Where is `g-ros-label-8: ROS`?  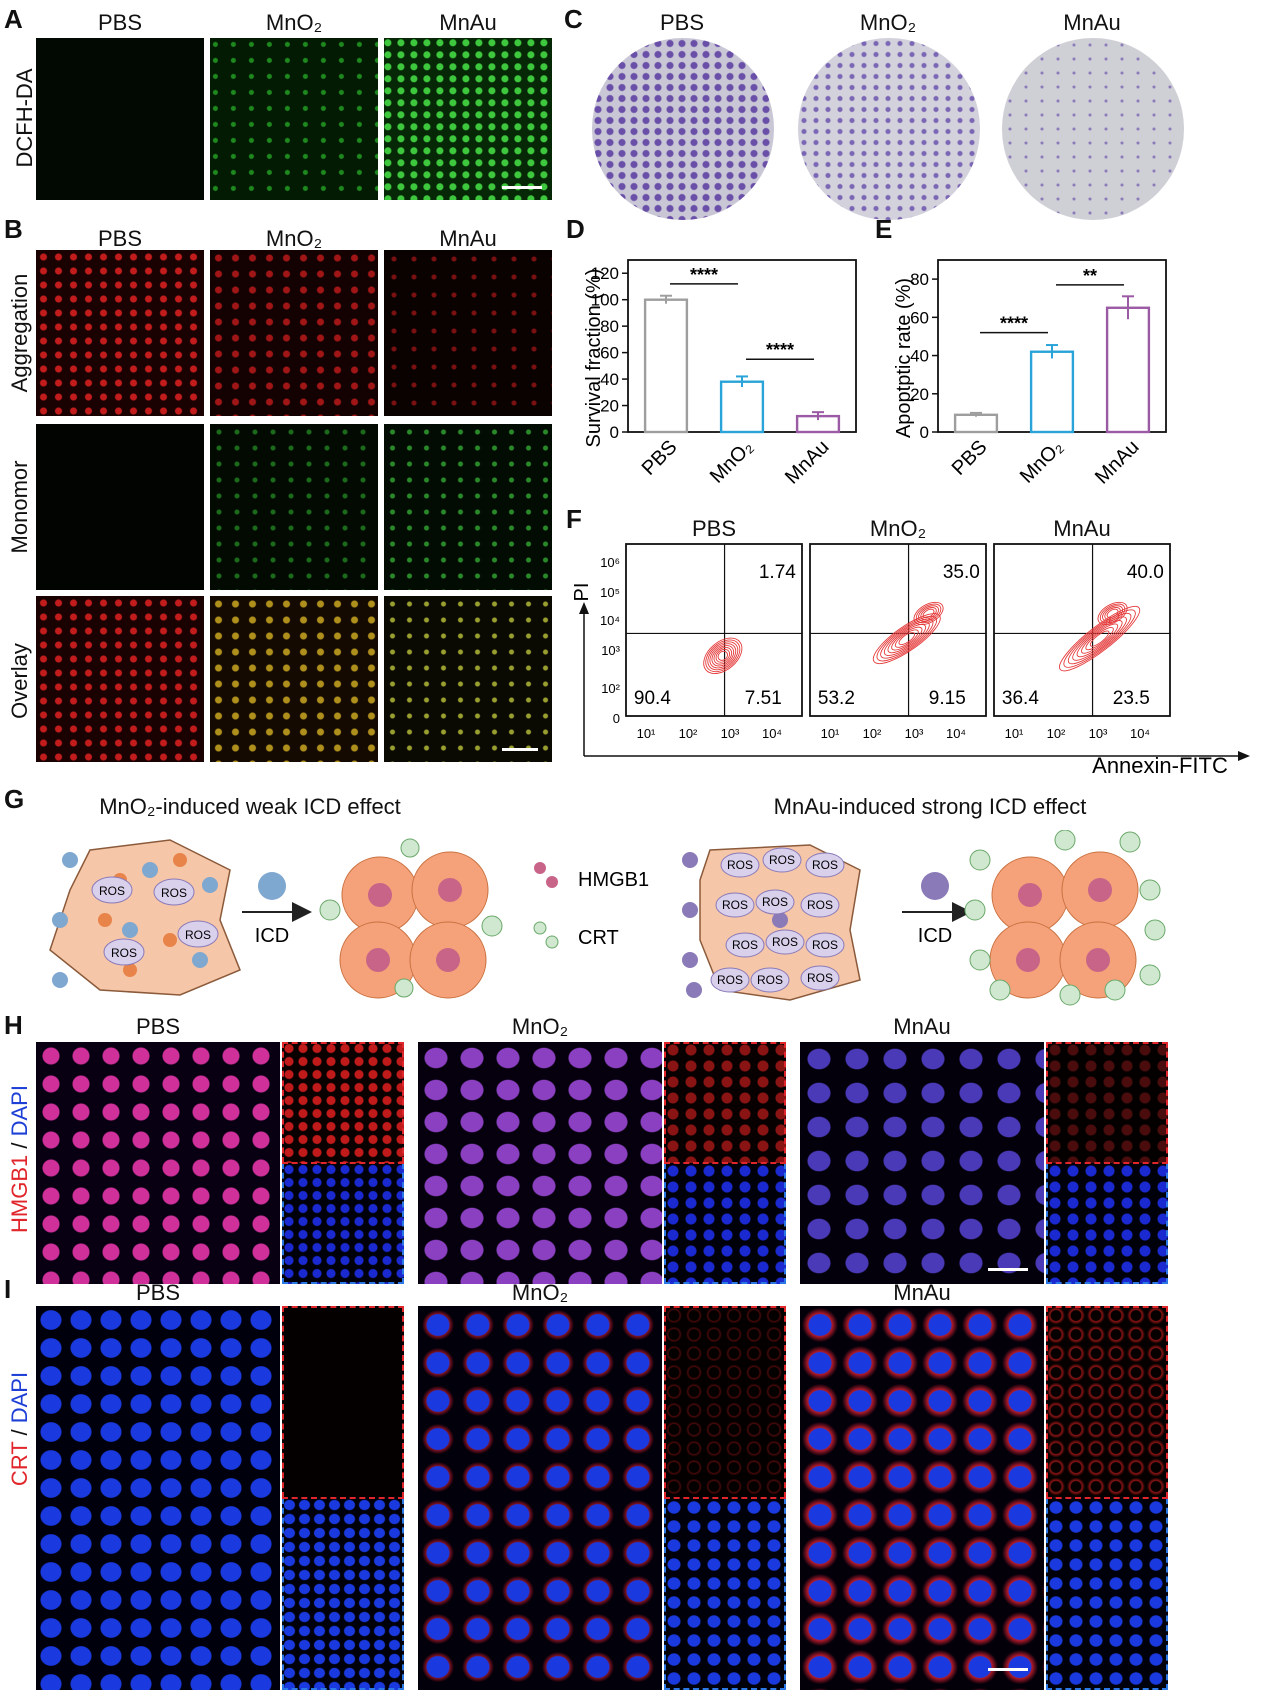 g-ros-label-8: ROS is located at coordinates (825, 945).